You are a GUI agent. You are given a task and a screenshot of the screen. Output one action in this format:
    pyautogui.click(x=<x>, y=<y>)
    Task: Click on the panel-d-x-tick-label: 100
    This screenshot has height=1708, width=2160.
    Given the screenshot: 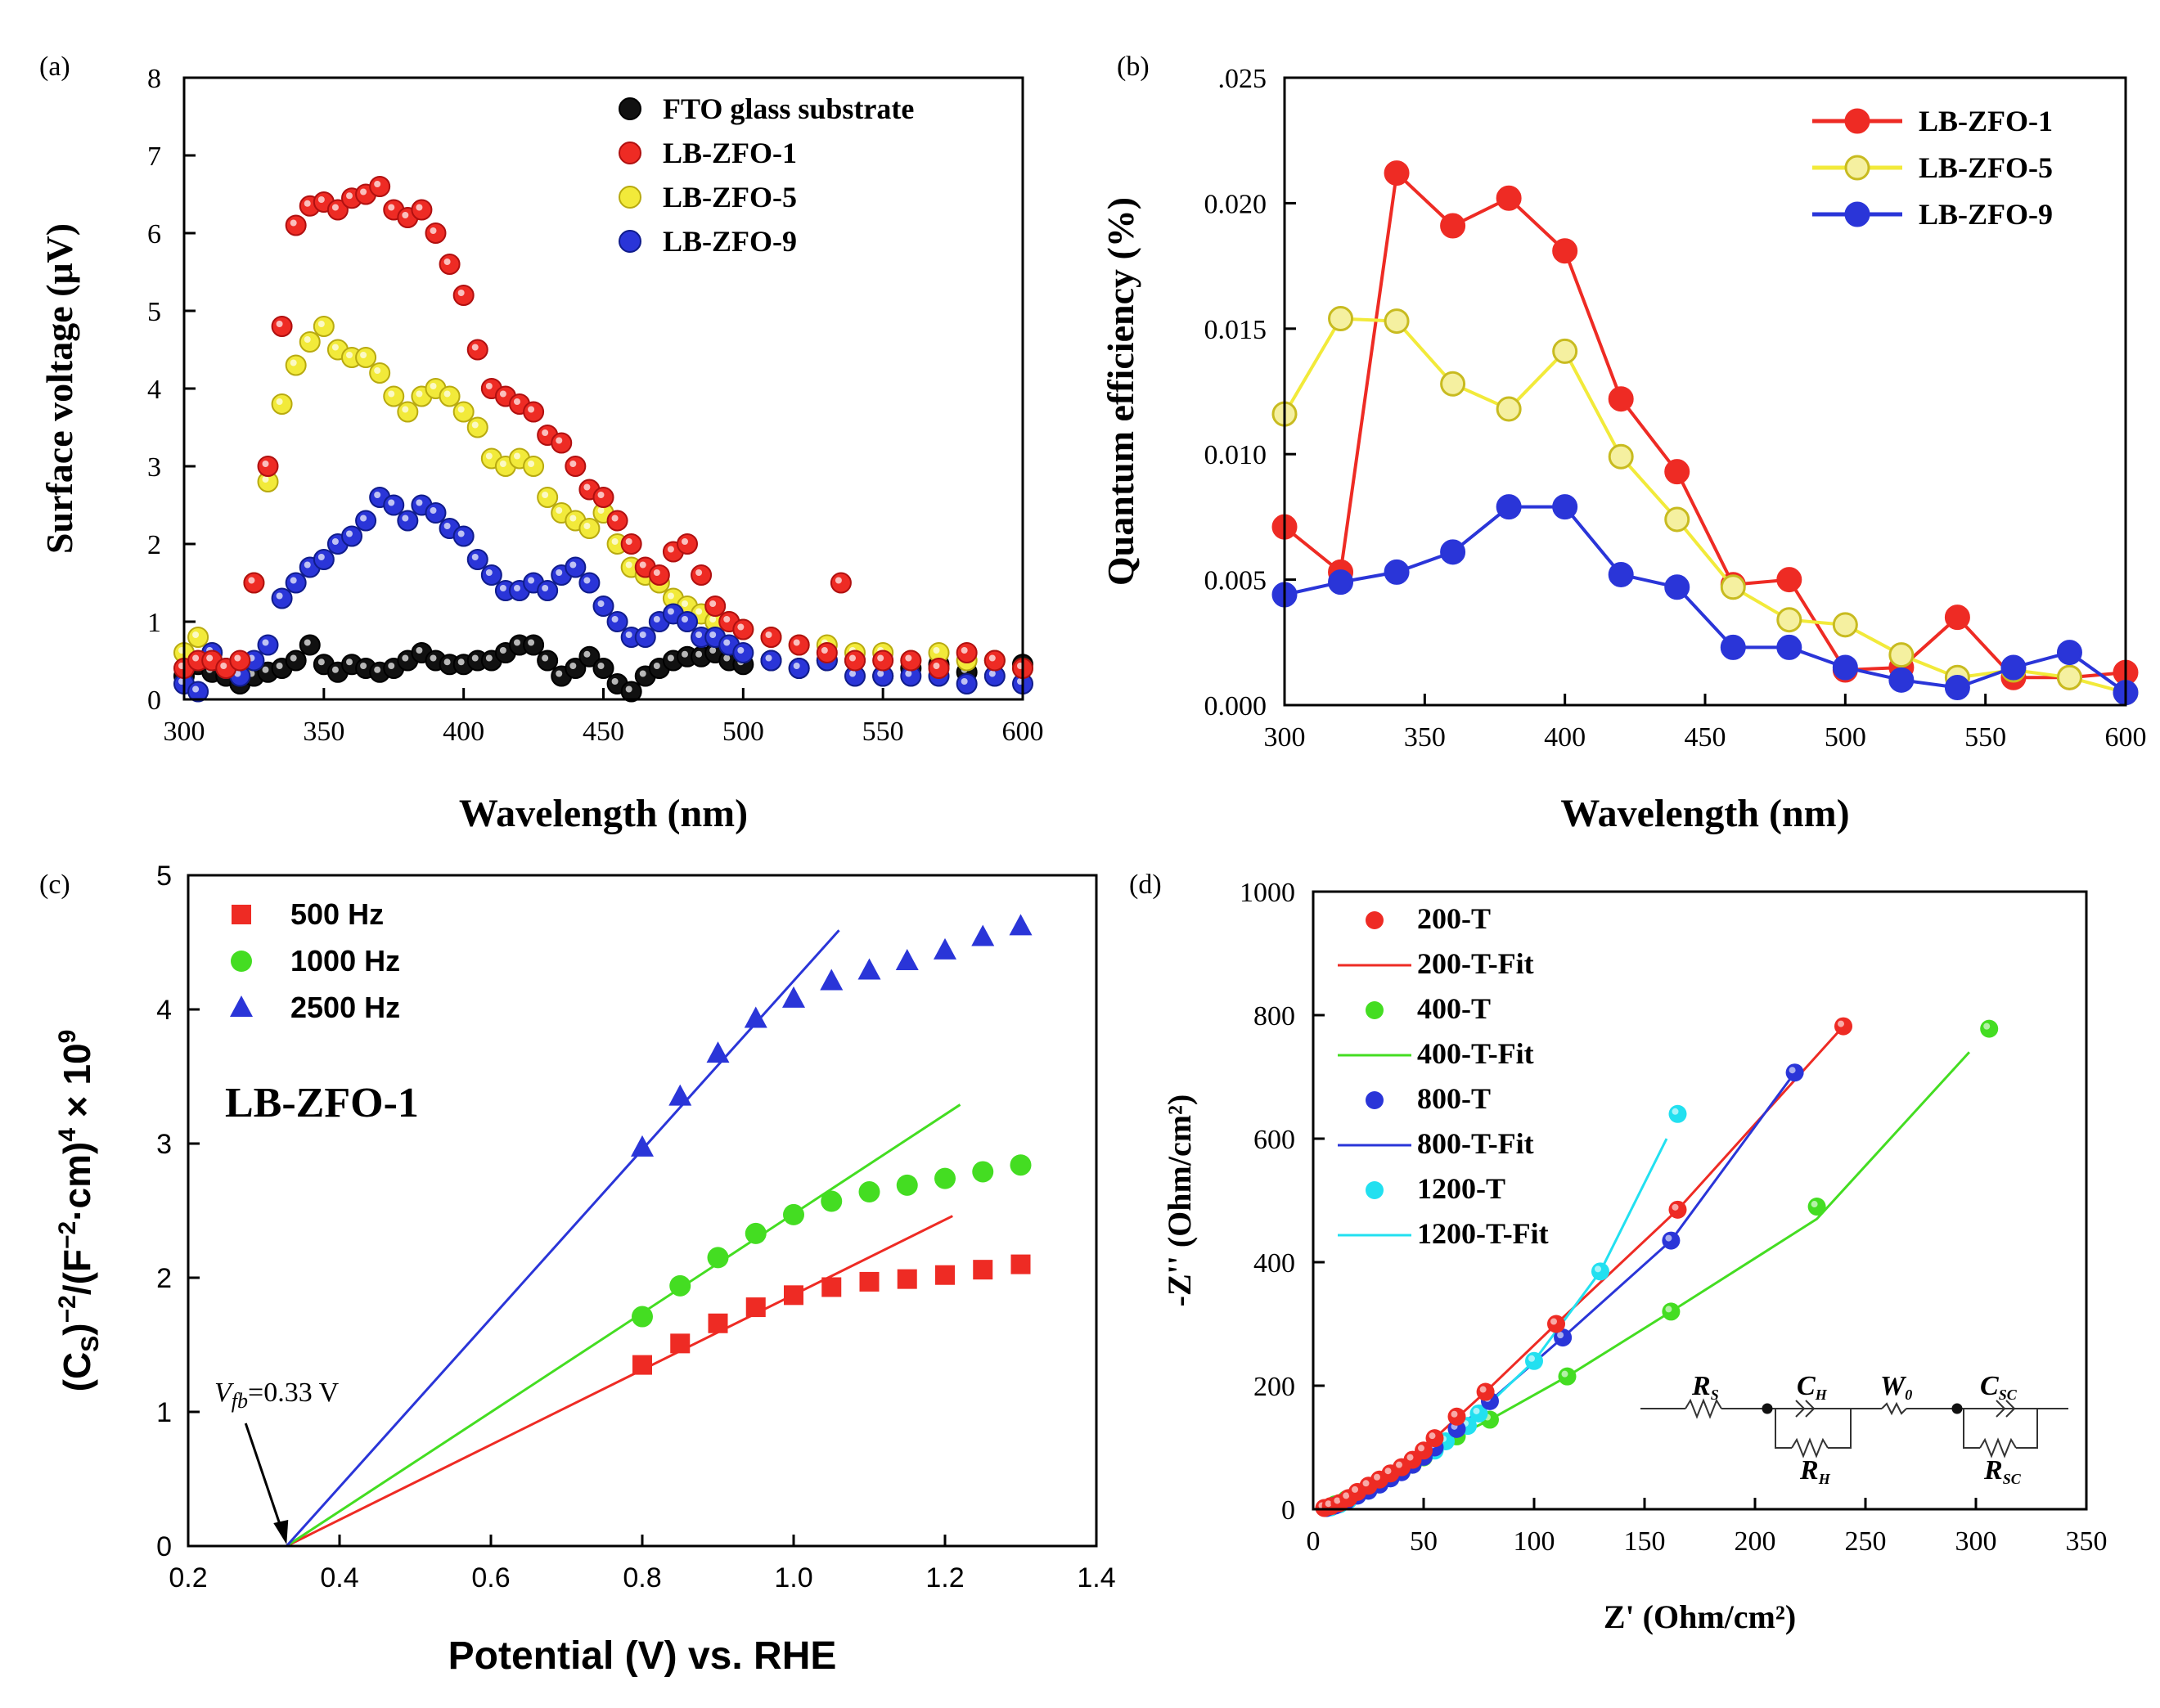 What is the action you would take?
    pyautogui.click(x=1535, y=1541)
    